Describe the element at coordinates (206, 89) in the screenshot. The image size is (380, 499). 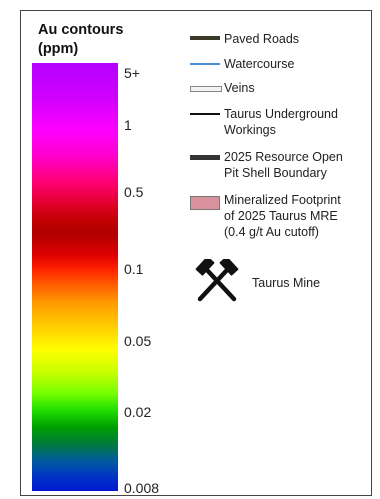
I see `vein-swatch` at that location.